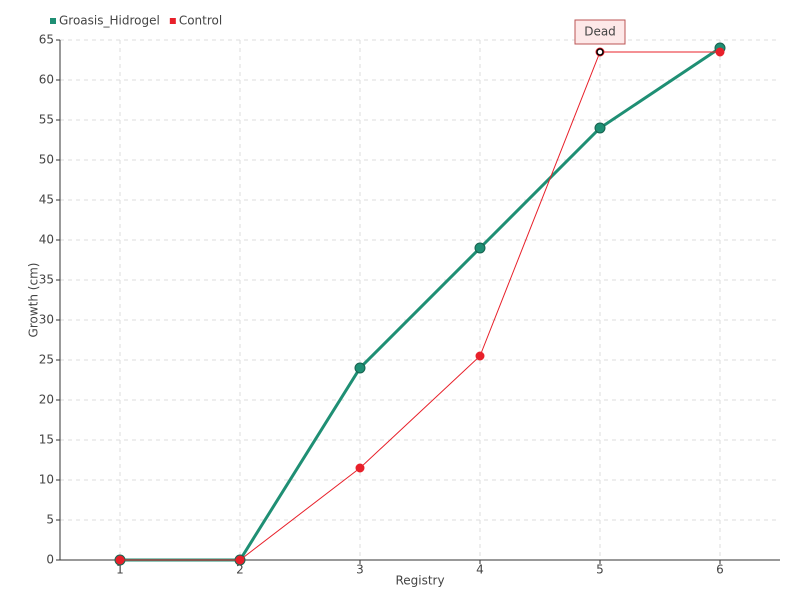 The height and width of the screenshot is (600, 800). I want to click on annotation-box, so click(600, 32).